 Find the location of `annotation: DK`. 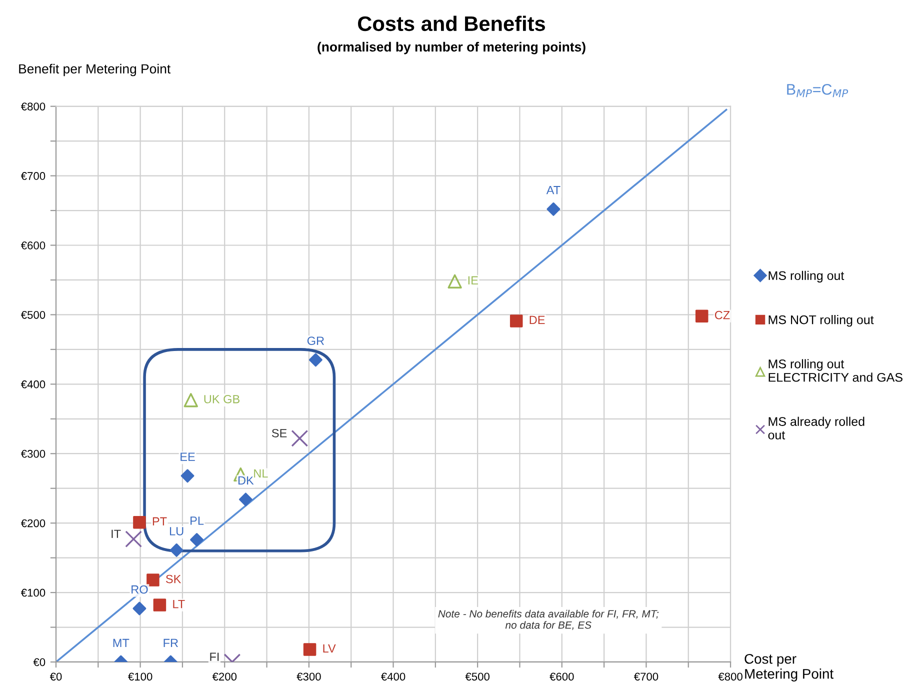

annotation: DK is located at coordinates (246, 480).